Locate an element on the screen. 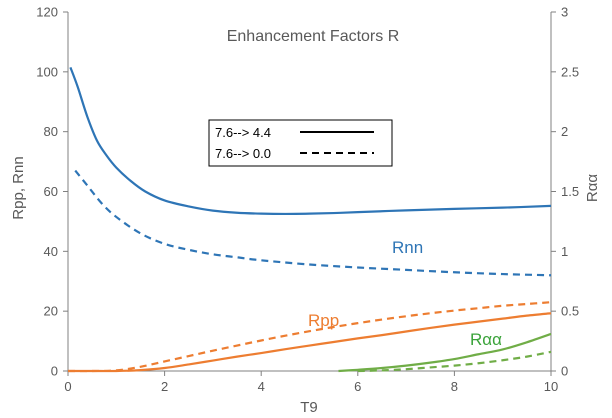  annotation-raa: Rαα is located at coordinates (486, 339).